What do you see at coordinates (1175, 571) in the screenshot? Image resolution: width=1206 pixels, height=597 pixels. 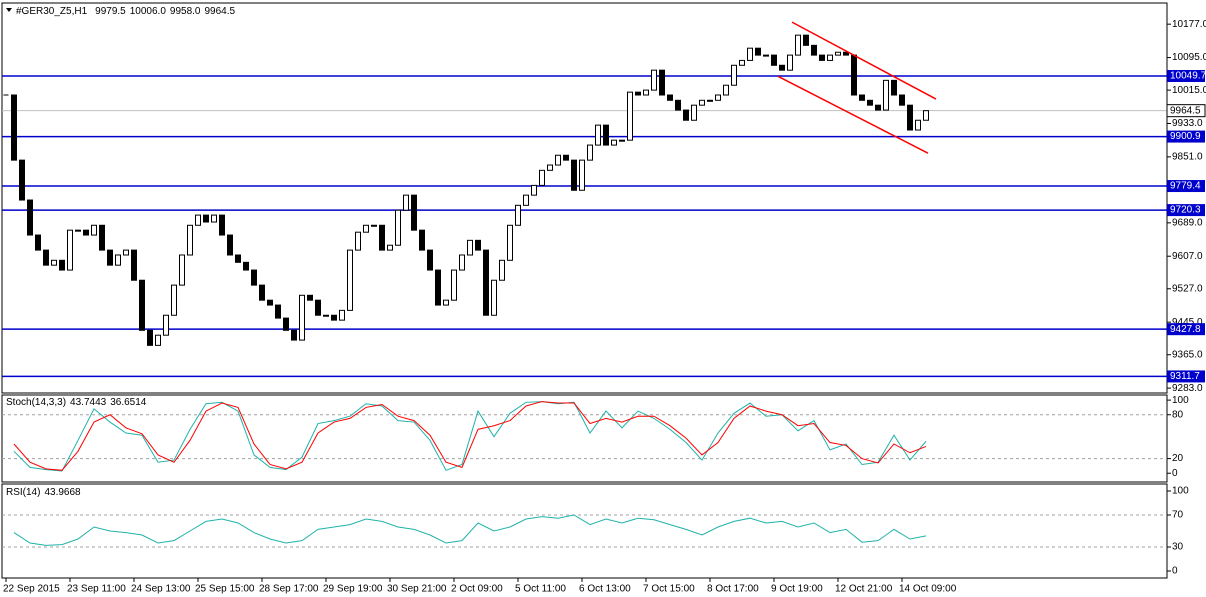 I see `y-tick-label: 0` at bounding box center [1175, 571].